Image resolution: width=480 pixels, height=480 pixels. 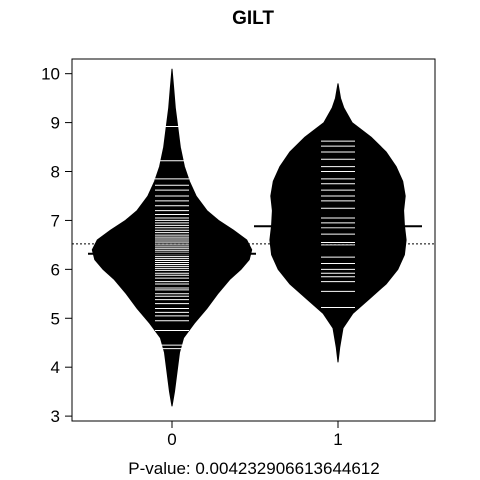 I want to click on y-tick-label: 6, so click(x=55, y=269).